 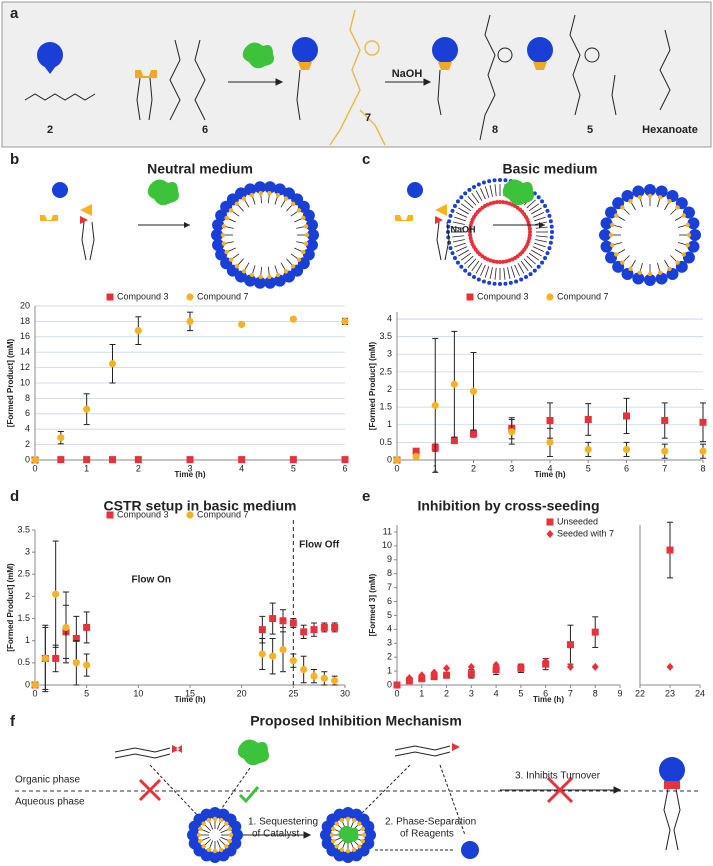 I want to click on panel-label: d, so click(x=14, y=496).